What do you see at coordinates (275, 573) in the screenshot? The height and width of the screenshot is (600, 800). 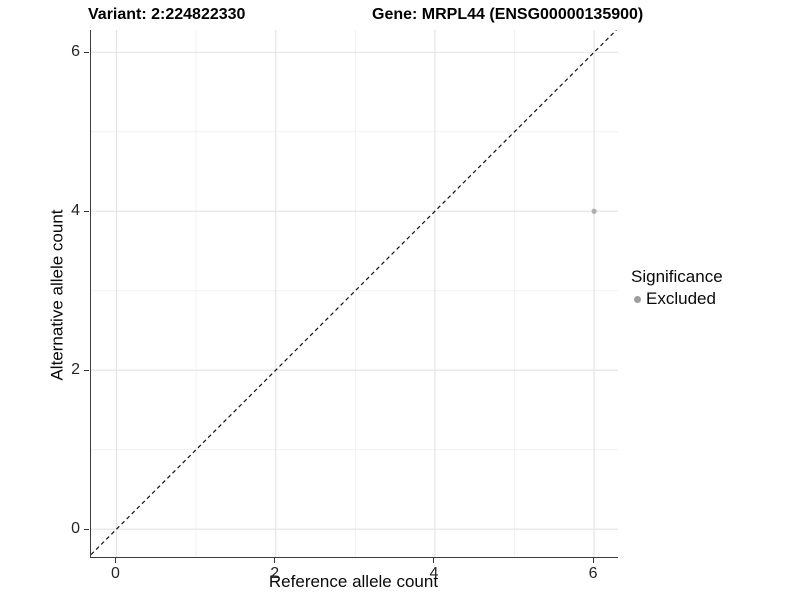 I see `x-tick-label: 2` at bounding box center [275, 573].